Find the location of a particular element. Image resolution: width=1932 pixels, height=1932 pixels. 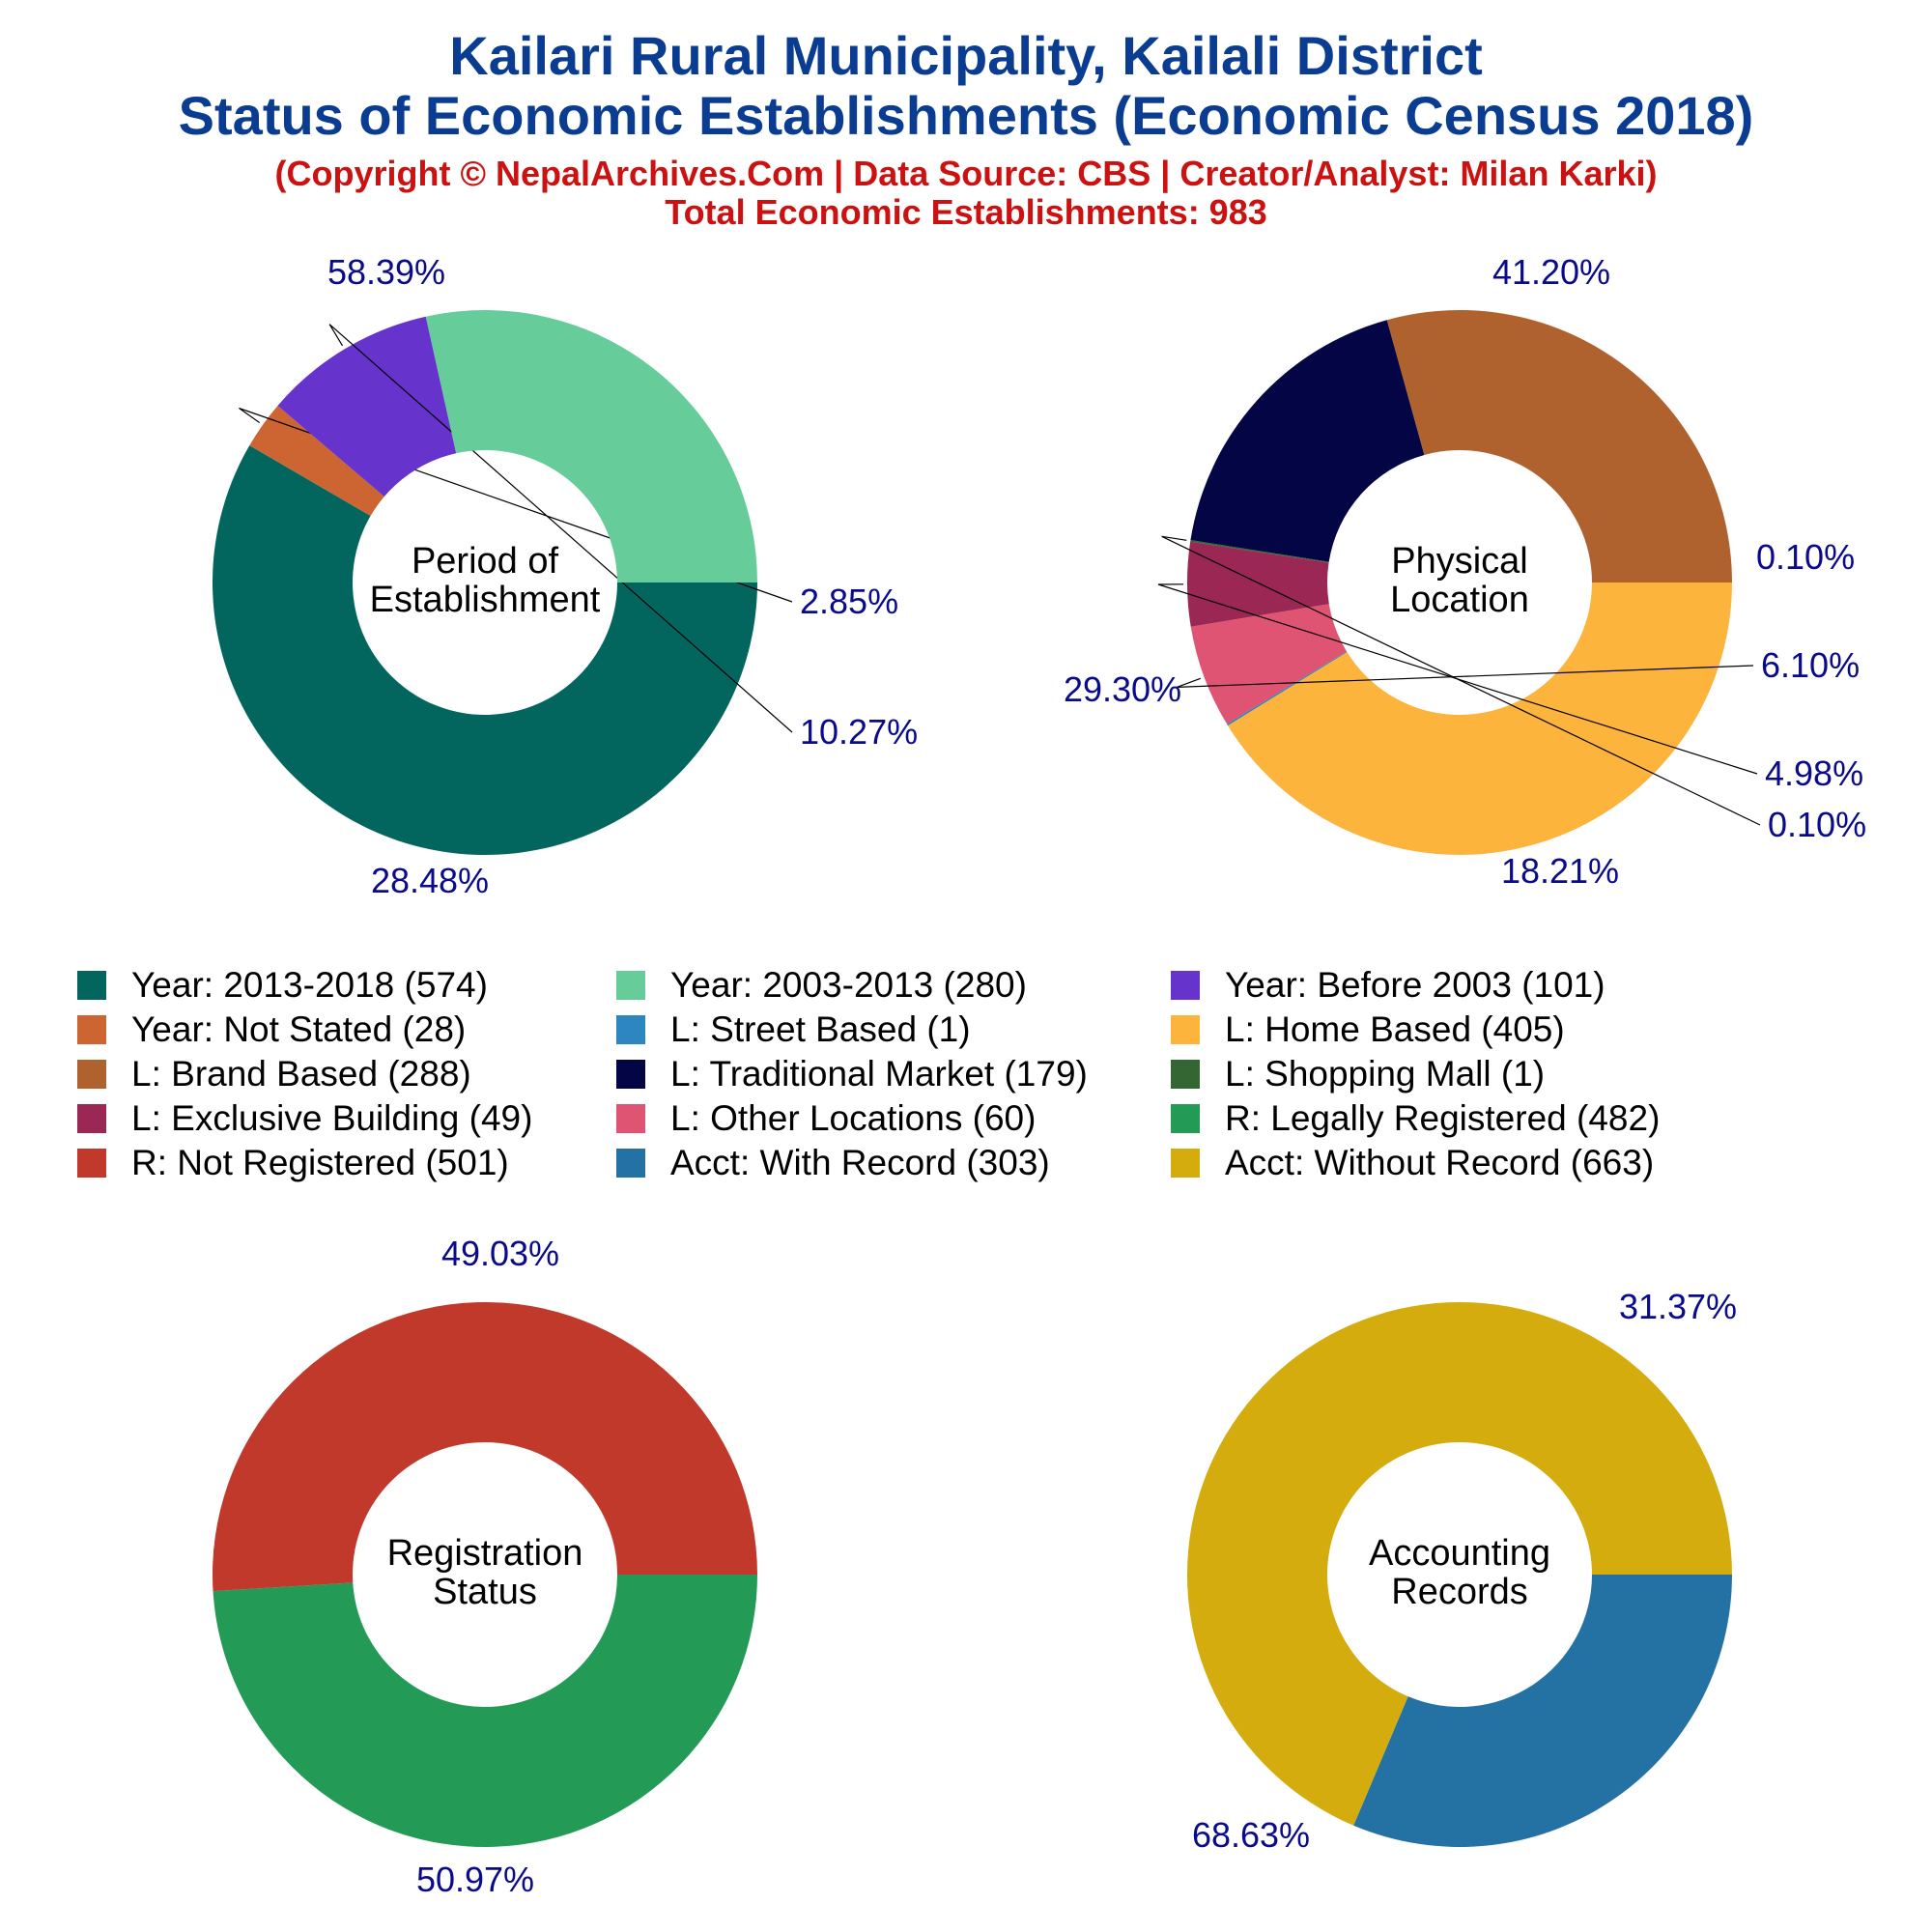

percent-label: 58.39% is located at coordinates (386, 272).